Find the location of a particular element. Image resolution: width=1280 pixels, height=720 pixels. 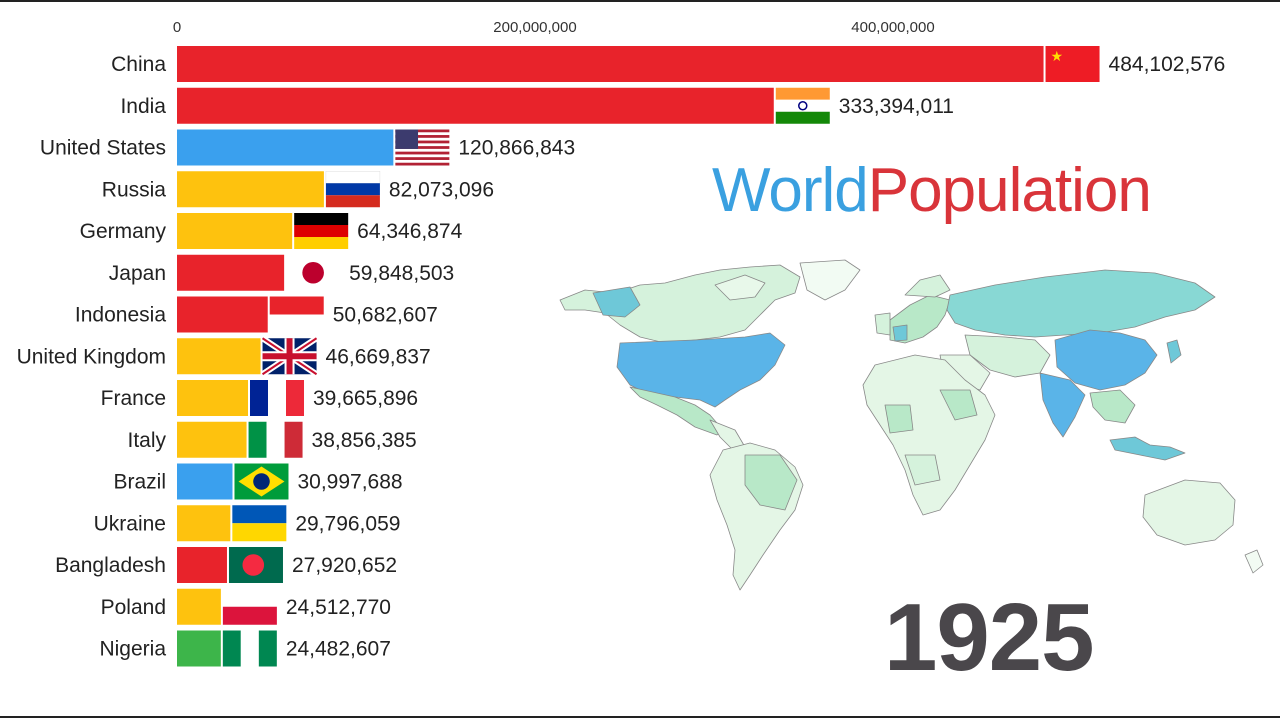

value-label: 59,848,503 is located at coordinates (401, 273).